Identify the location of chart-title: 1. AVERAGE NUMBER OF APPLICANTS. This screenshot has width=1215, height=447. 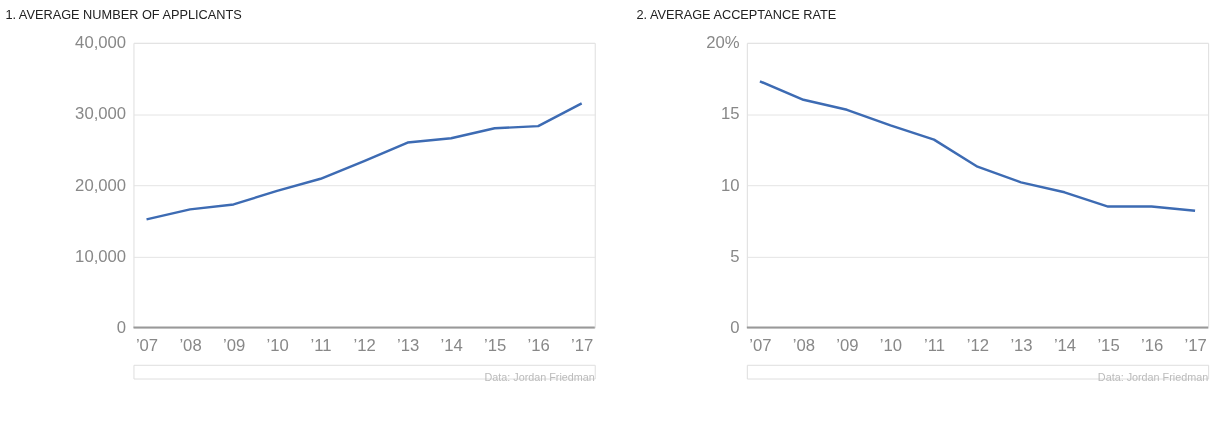
(123, 14).